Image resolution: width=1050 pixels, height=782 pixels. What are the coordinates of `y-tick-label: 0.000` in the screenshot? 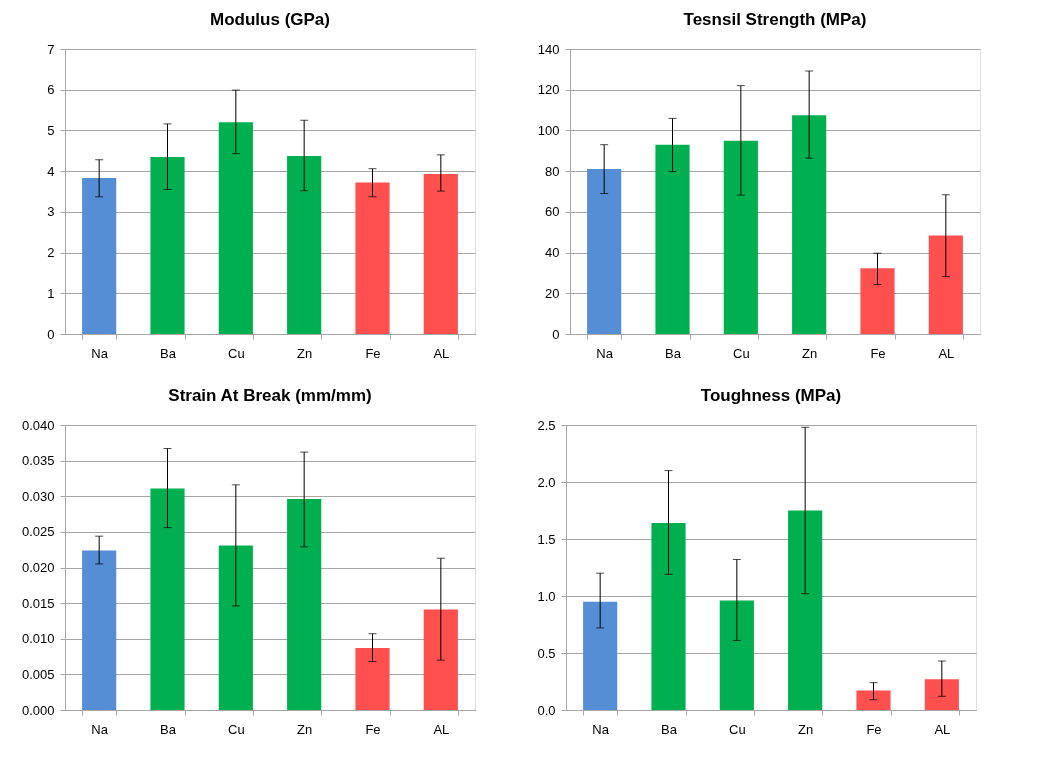 It's located at (38, 710).